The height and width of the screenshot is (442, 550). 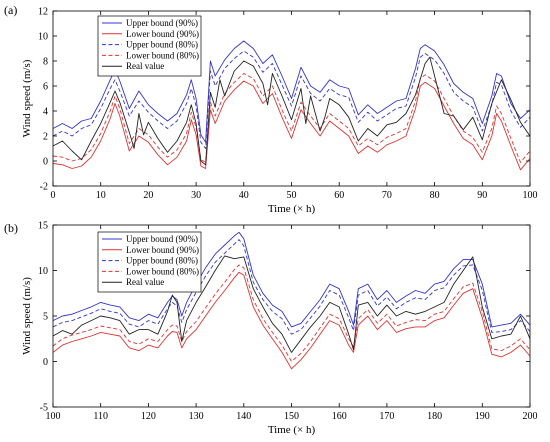 I want to click on x-tick-label: 90, so click(x=482, y=195).